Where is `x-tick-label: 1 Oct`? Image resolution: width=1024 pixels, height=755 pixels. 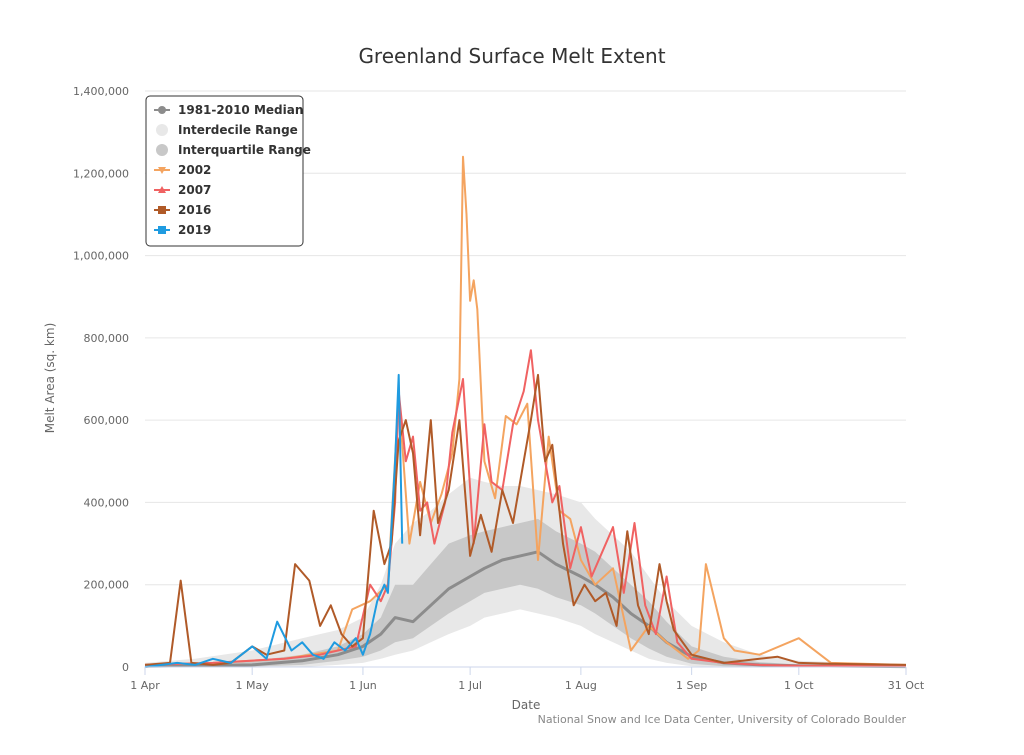 x-tick-label: 1 Oct is located at coordinates (799, 685).